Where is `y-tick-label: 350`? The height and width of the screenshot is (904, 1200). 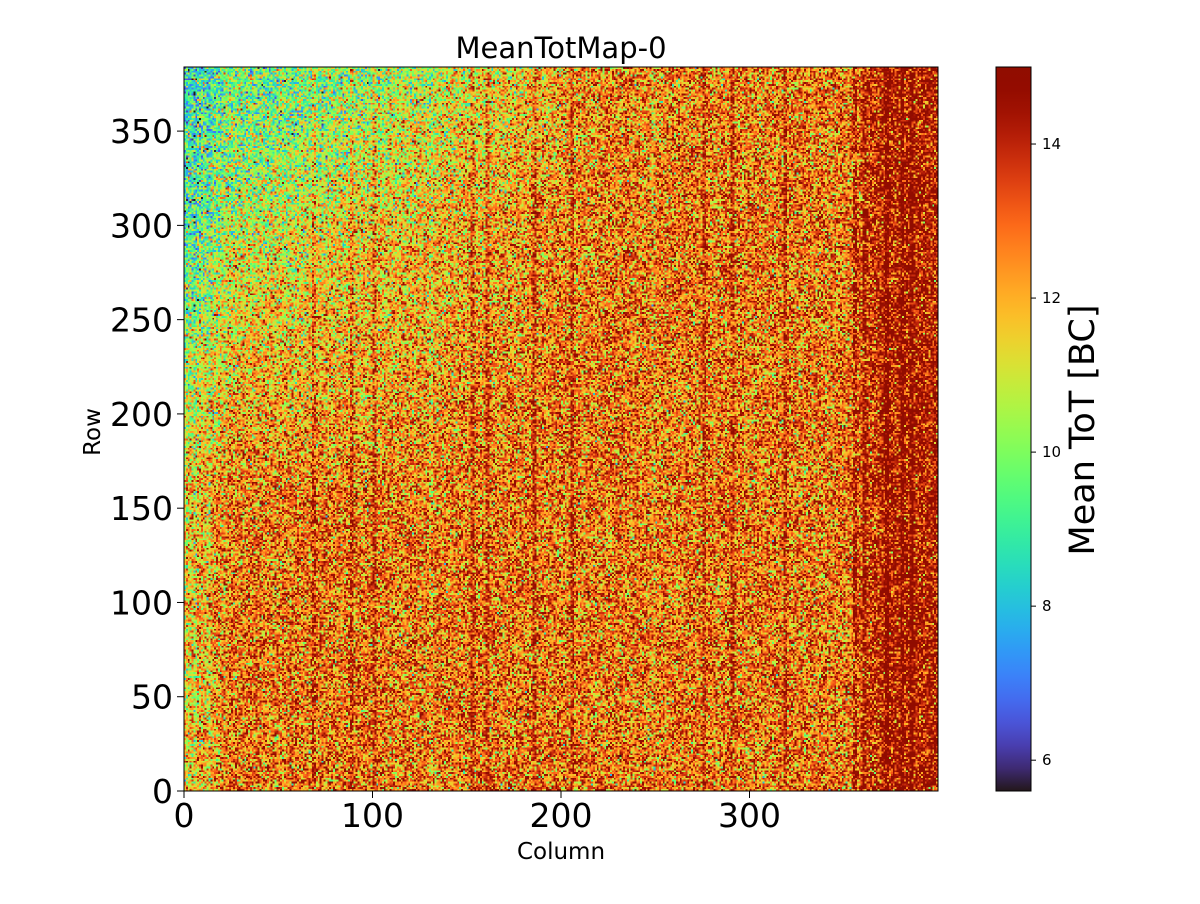
y-tick-label: 350 is located at coordinates (141, 131).